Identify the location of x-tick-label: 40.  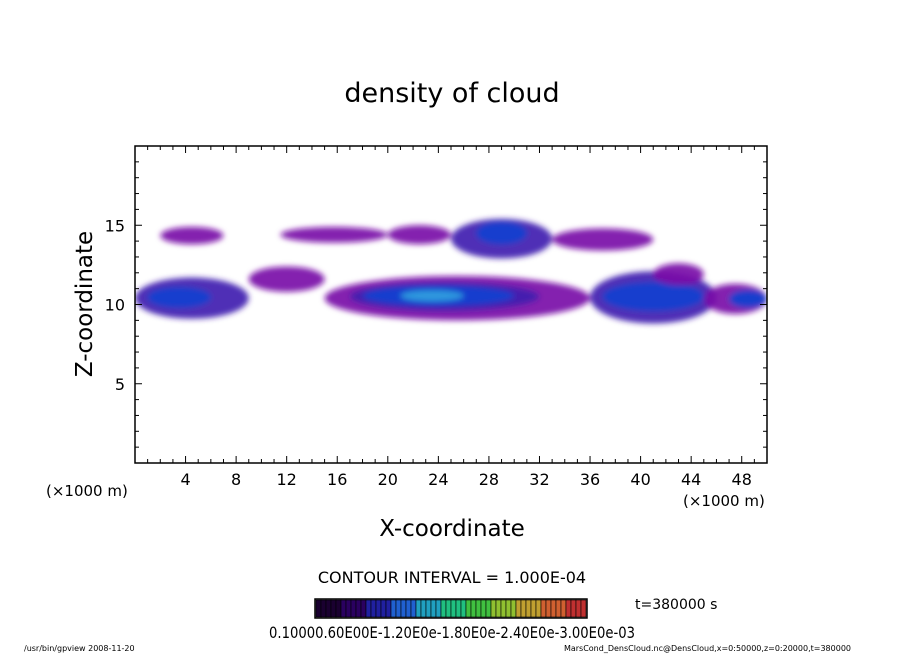
(640, 479).